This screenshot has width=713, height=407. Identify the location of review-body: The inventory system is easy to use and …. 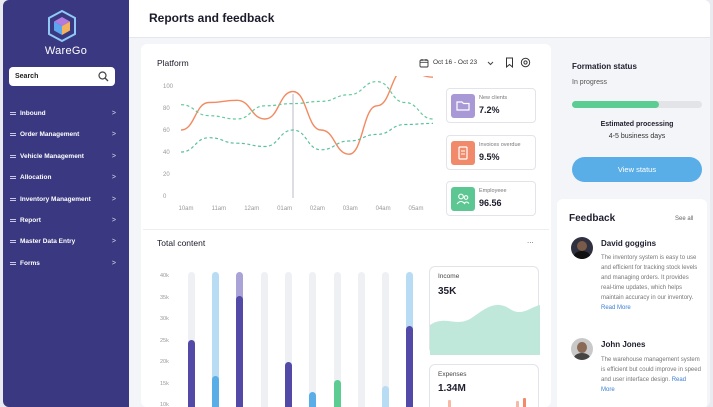
(649, 278).